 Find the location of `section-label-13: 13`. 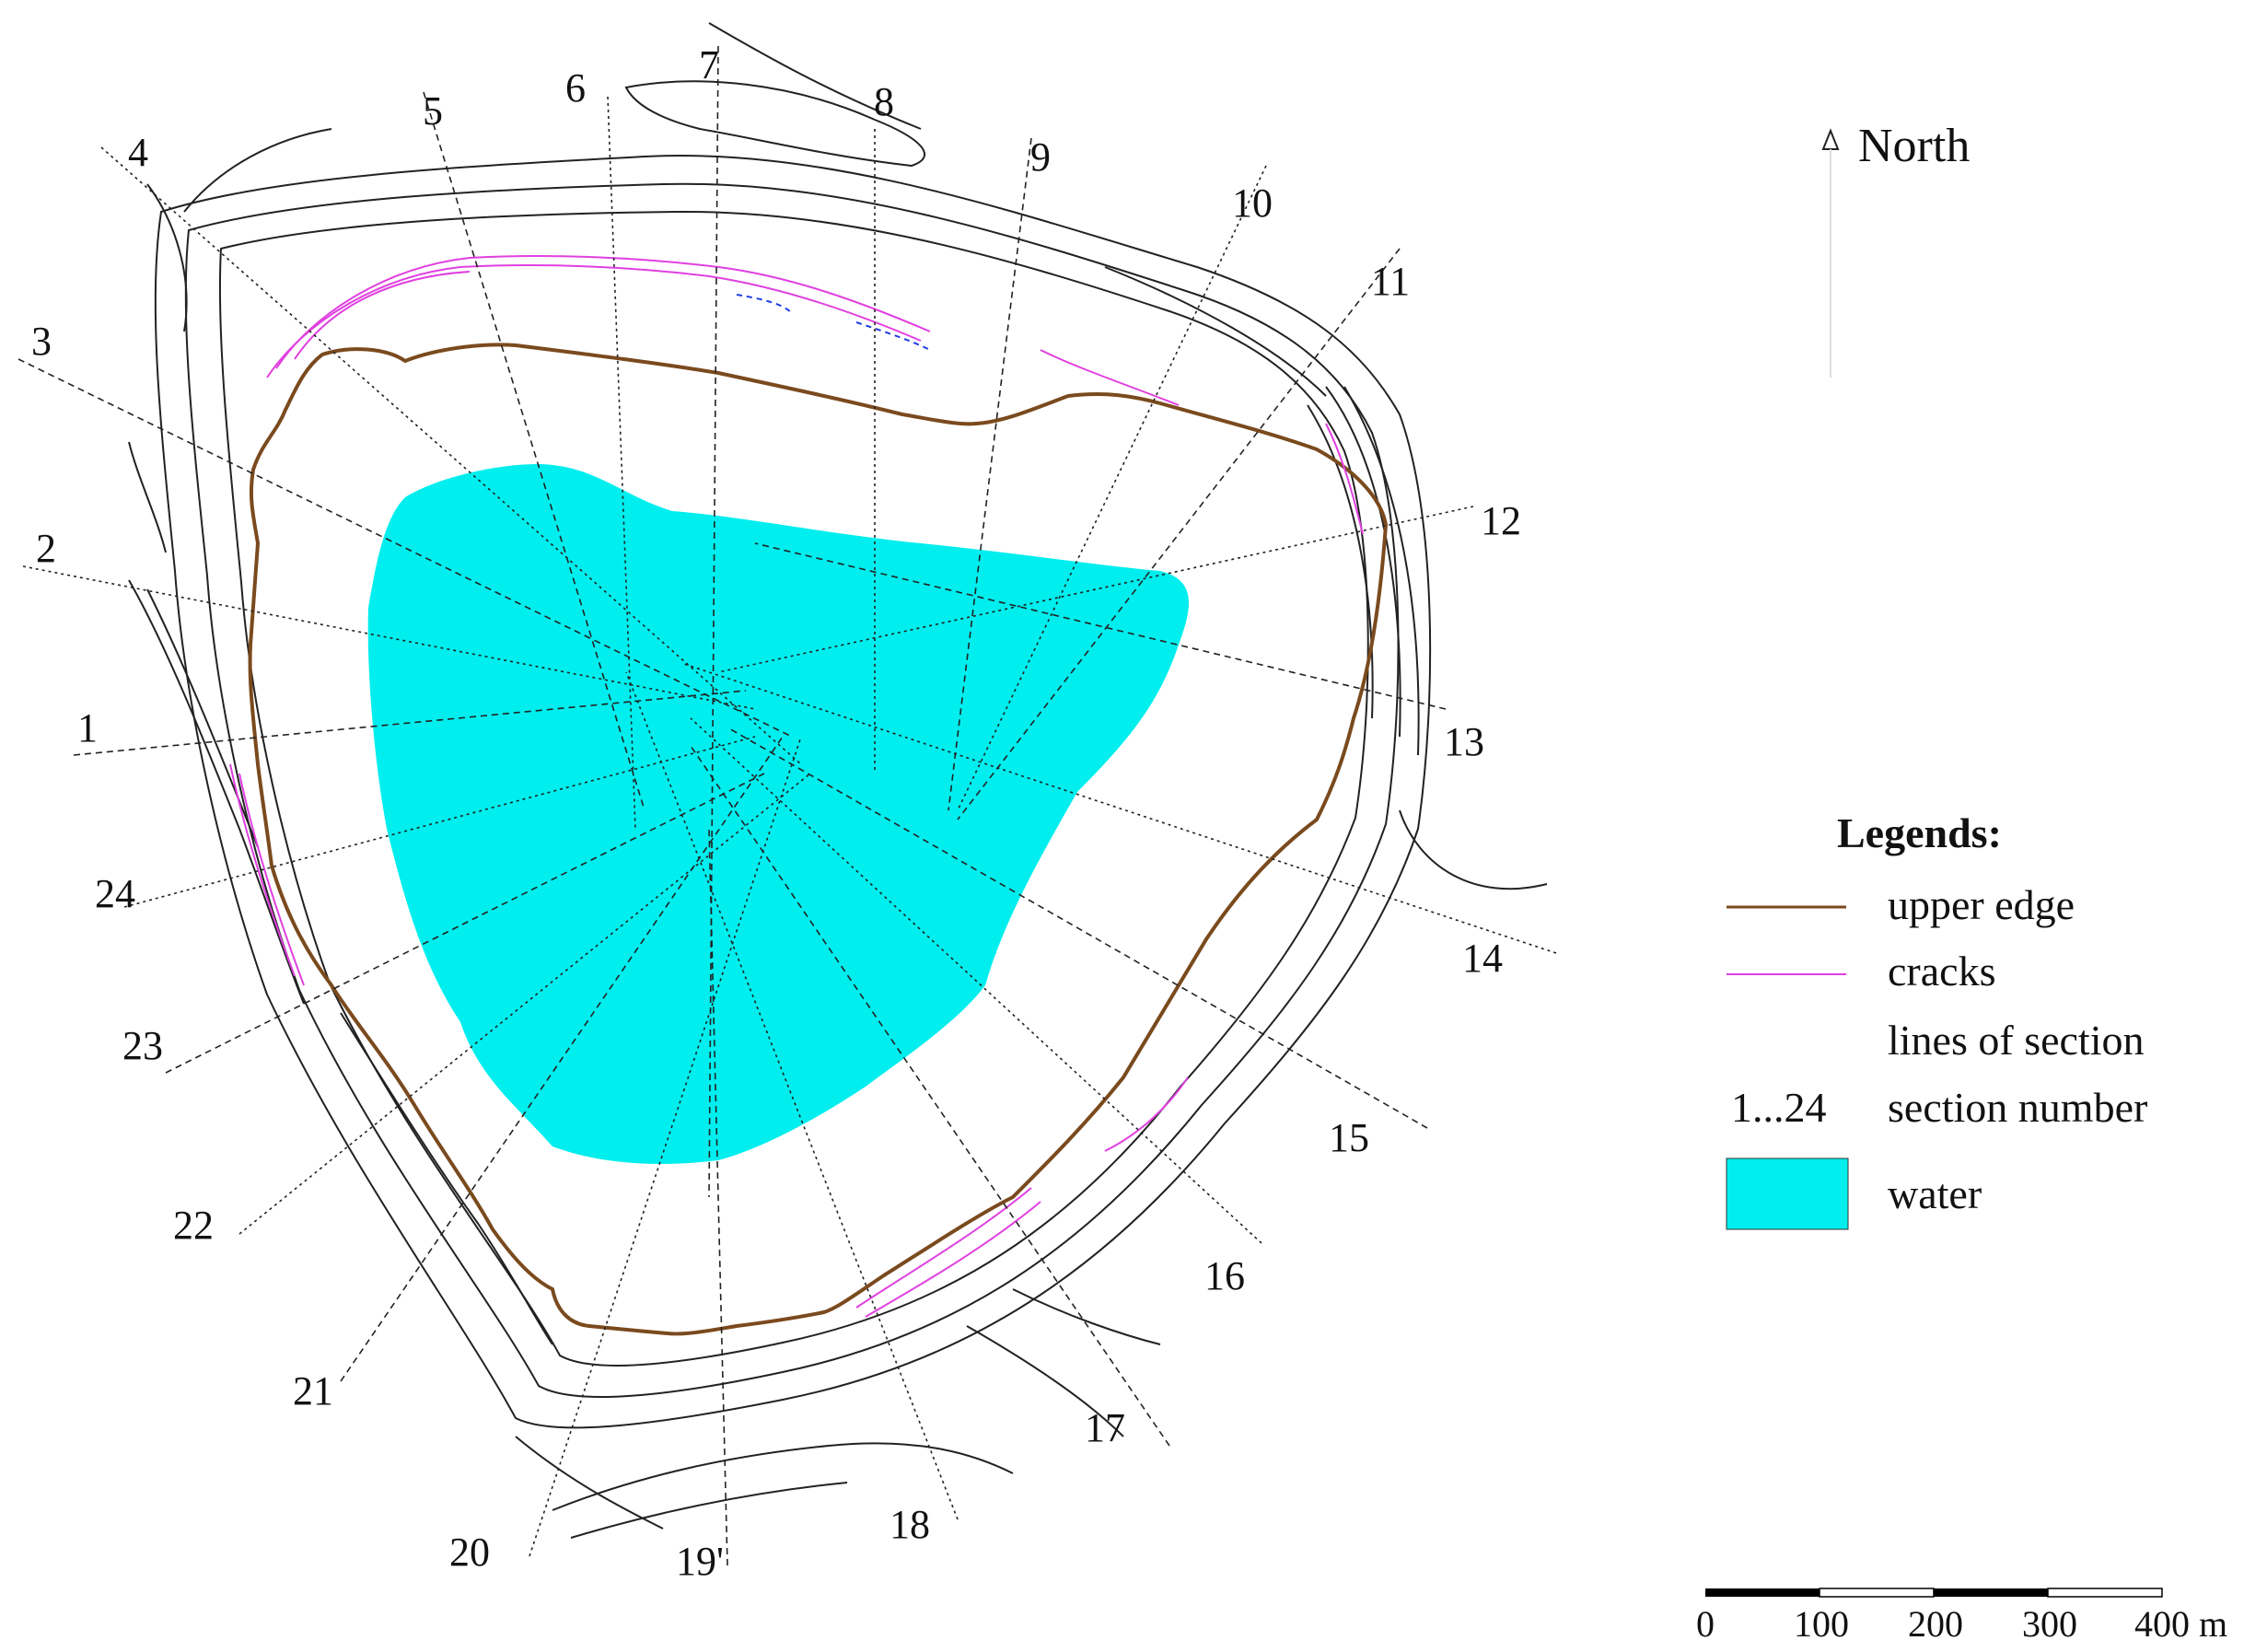

section-label-13: 13 is located at coordinates (1464, 741).